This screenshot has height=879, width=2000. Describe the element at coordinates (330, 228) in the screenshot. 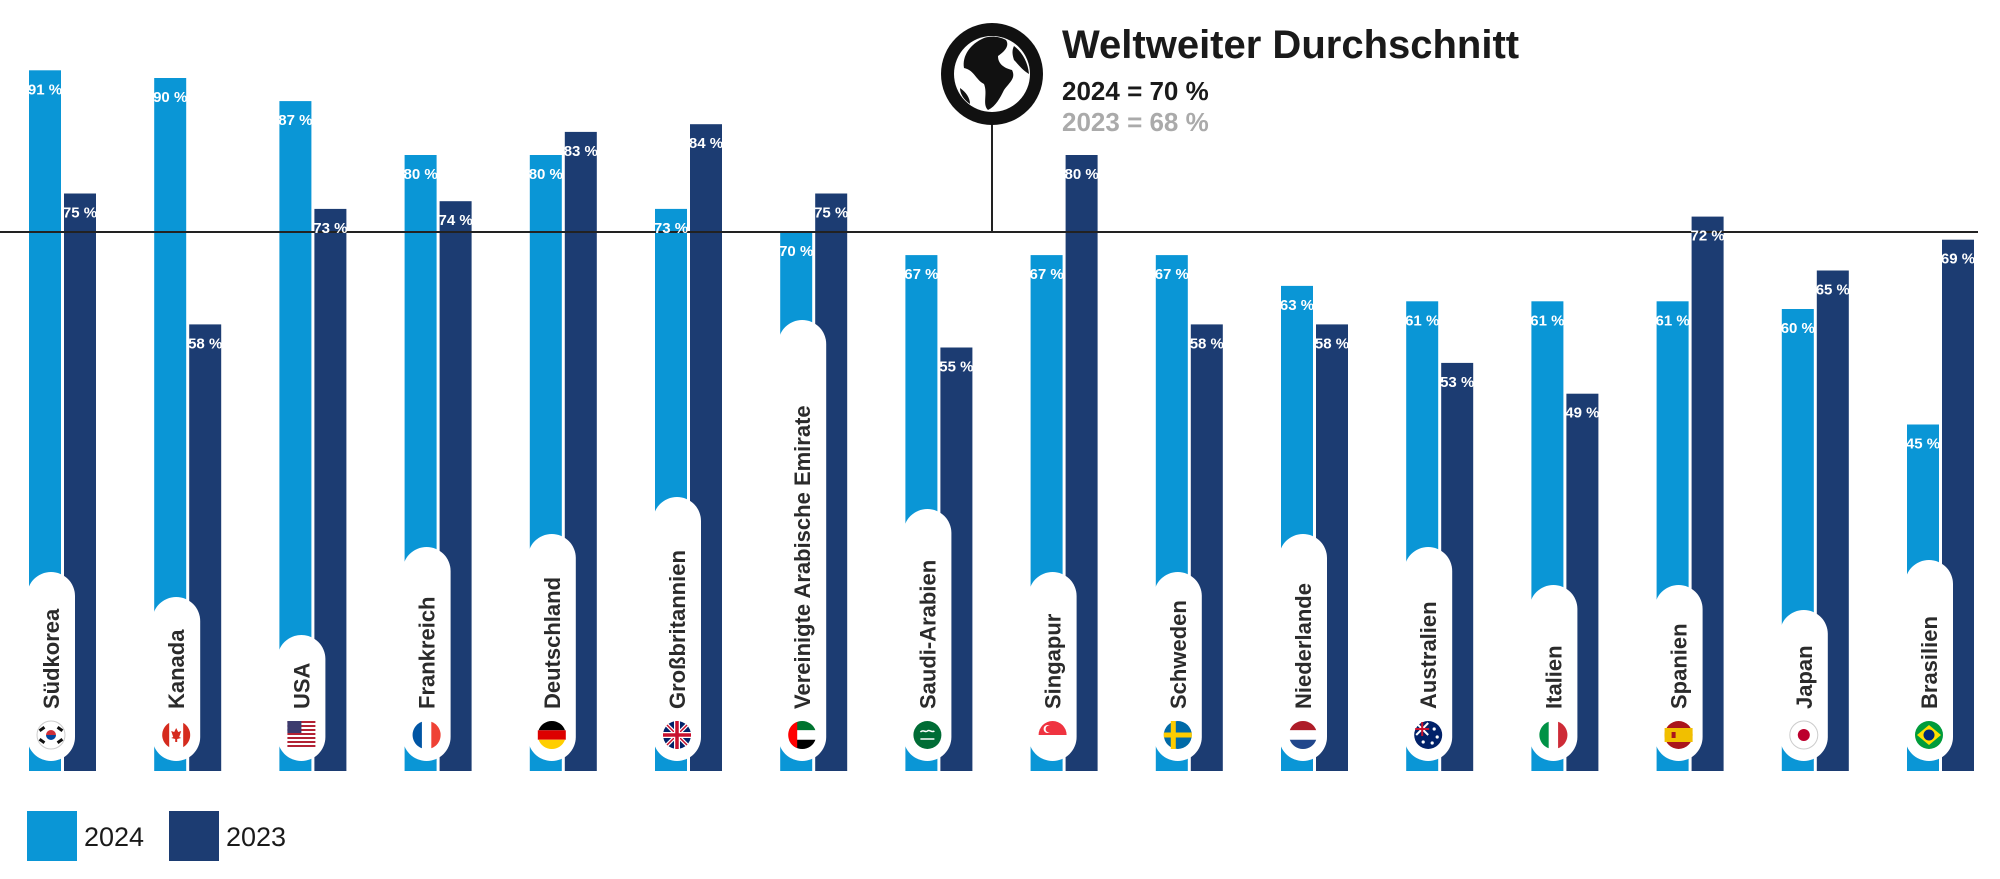

I see `value-label-2023-usa: 73 %` at that location.